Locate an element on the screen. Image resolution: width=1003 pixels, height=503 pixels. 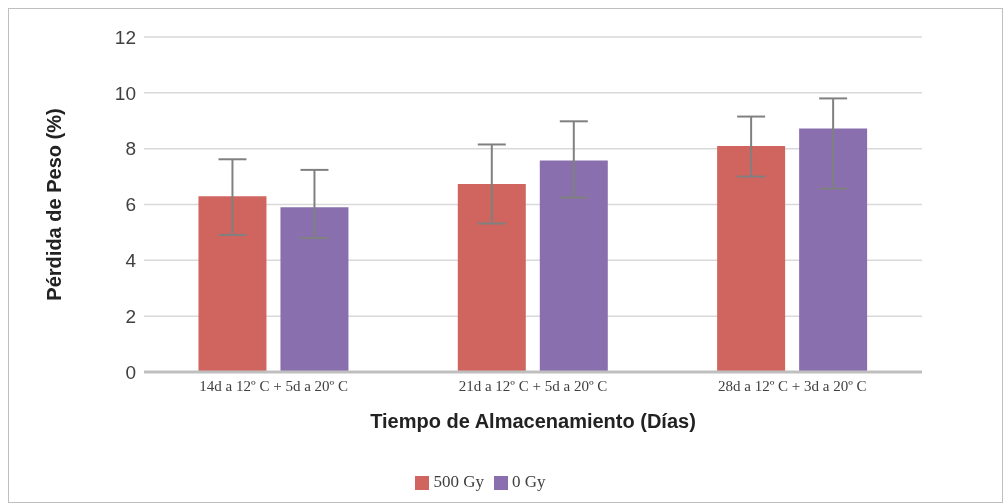
x-axis-title: Tiempo de Almacenamiento (Días) is located at coordinates (533, 421).